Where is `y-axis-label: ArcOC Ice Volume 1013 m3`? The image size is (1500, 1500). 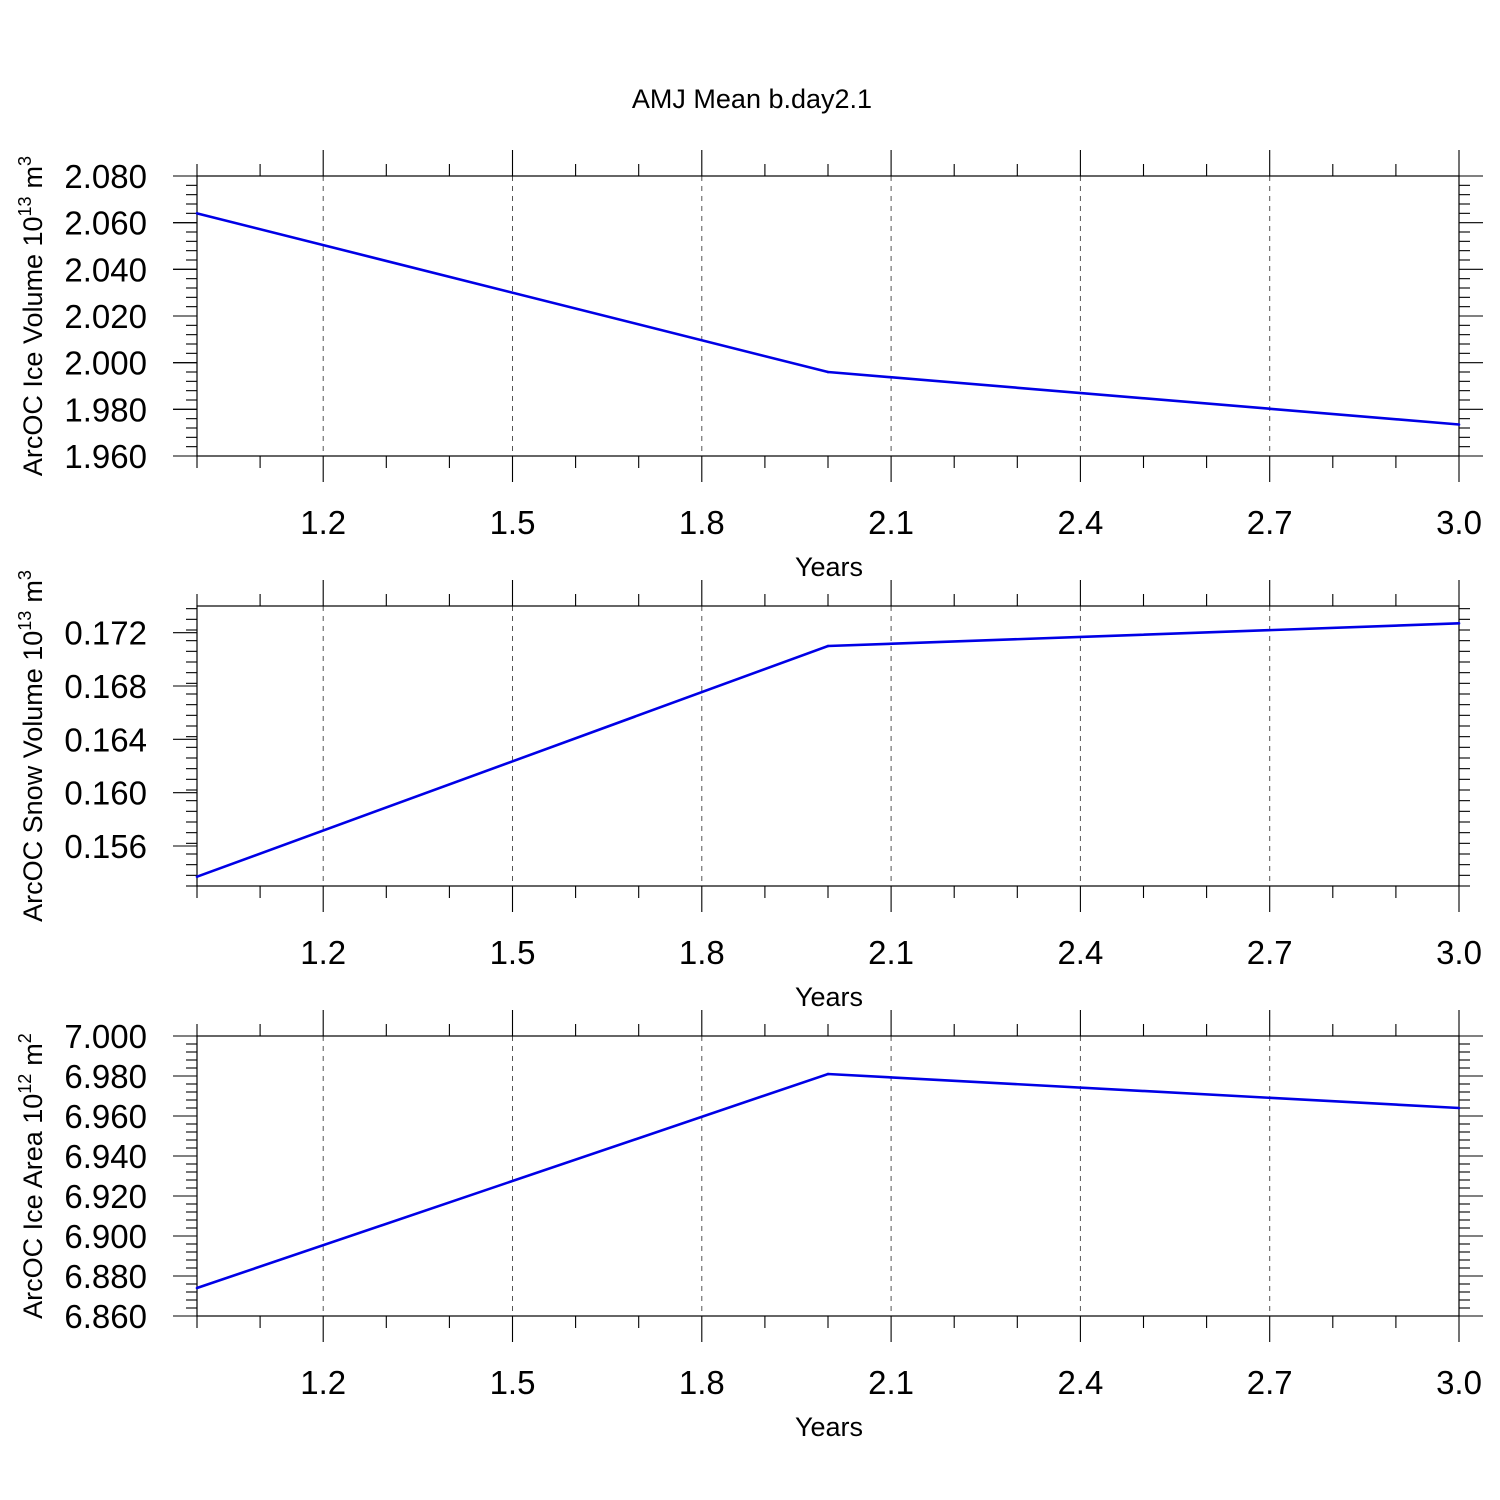 y-axis-label: ArcOC Ice Volume 1013 m3 is located at coordinates (31, 316).